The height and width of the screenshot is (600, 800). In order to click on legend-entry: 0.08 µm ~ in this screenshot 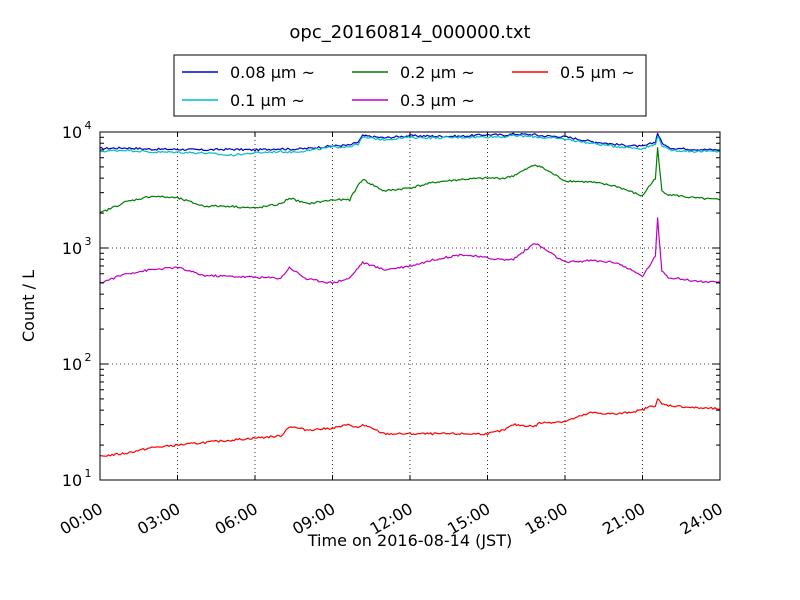, I will do `click(248, 72)`.